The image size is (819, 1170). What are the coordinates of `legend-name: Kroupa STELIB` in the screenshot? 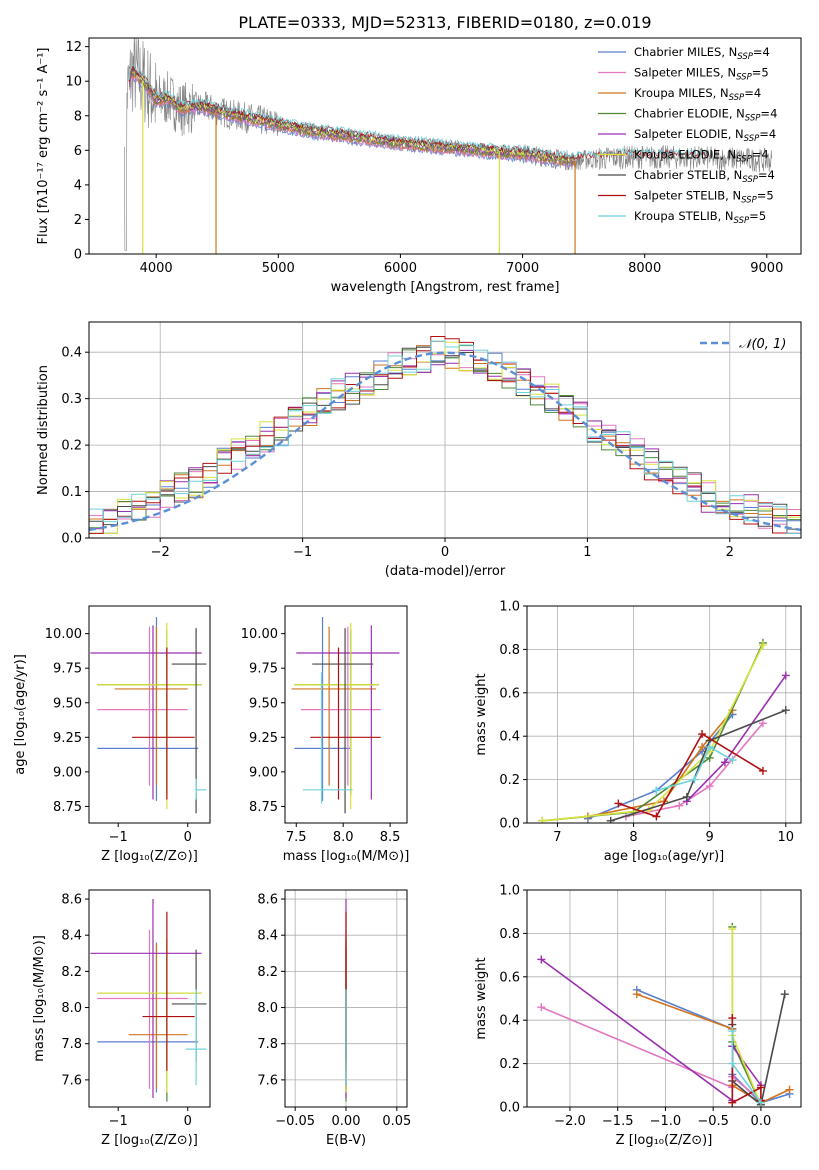 It's located at (676, 216).